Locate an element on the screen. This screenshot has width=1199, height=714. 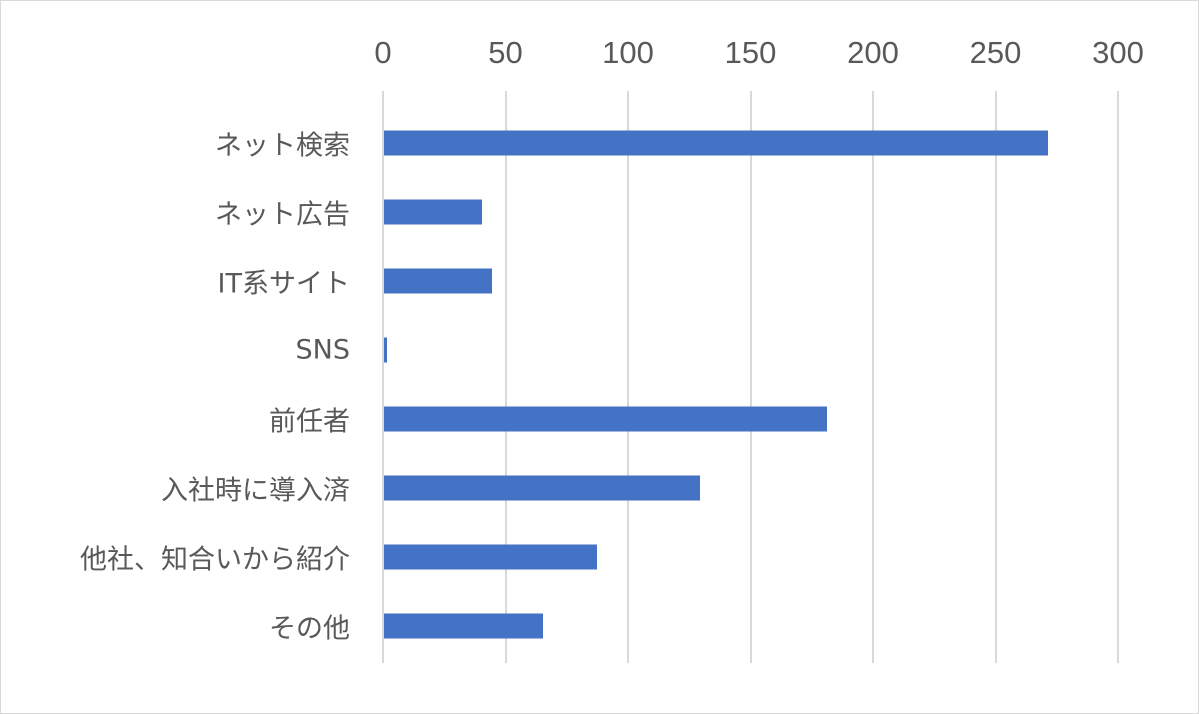
category-label: ネット検索 is located at coordinates (282, 146).